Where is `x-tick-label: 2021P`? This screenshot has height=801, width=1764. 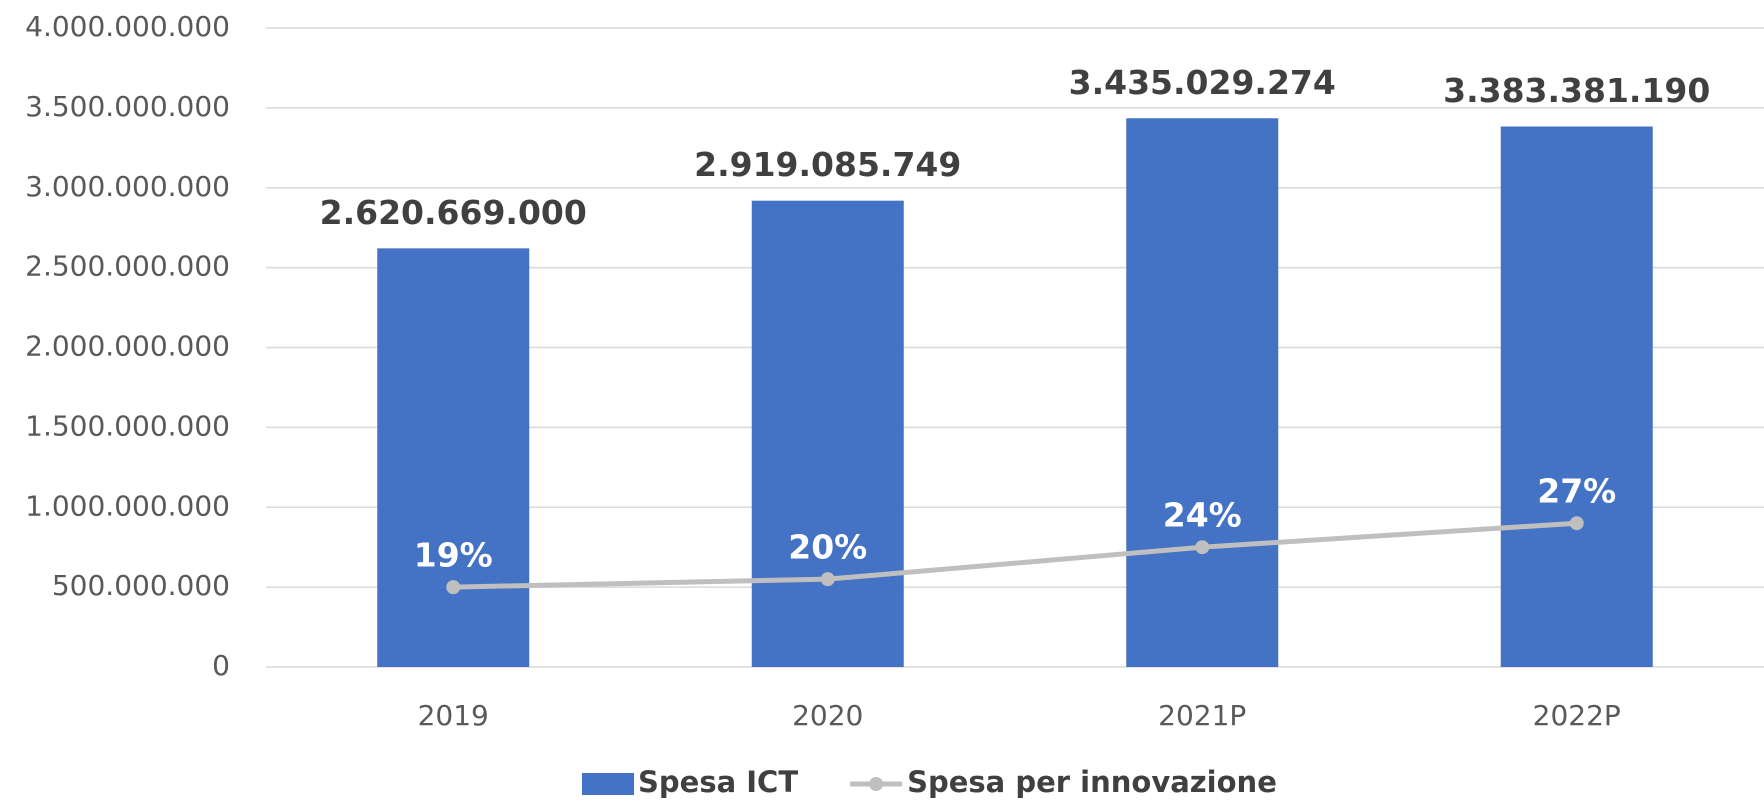
x-tick-label: 2021P is located at coordinates (1202, 715).